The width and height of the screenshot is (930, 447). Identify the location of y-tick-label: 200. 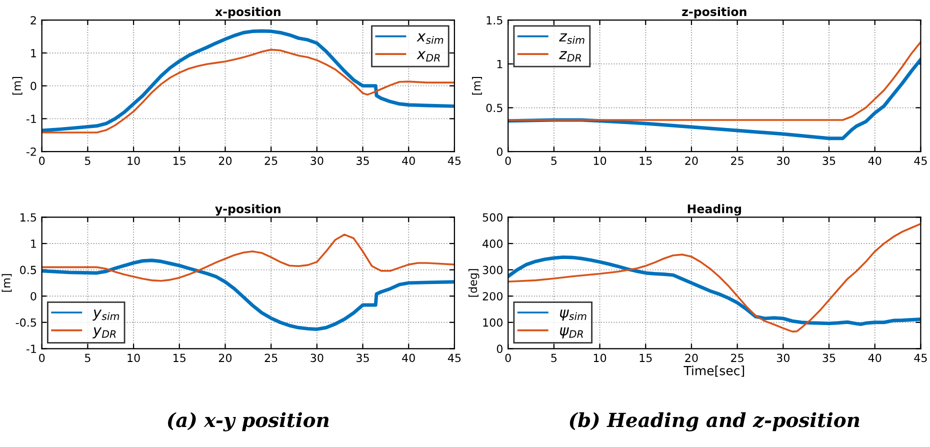
(492, 296).